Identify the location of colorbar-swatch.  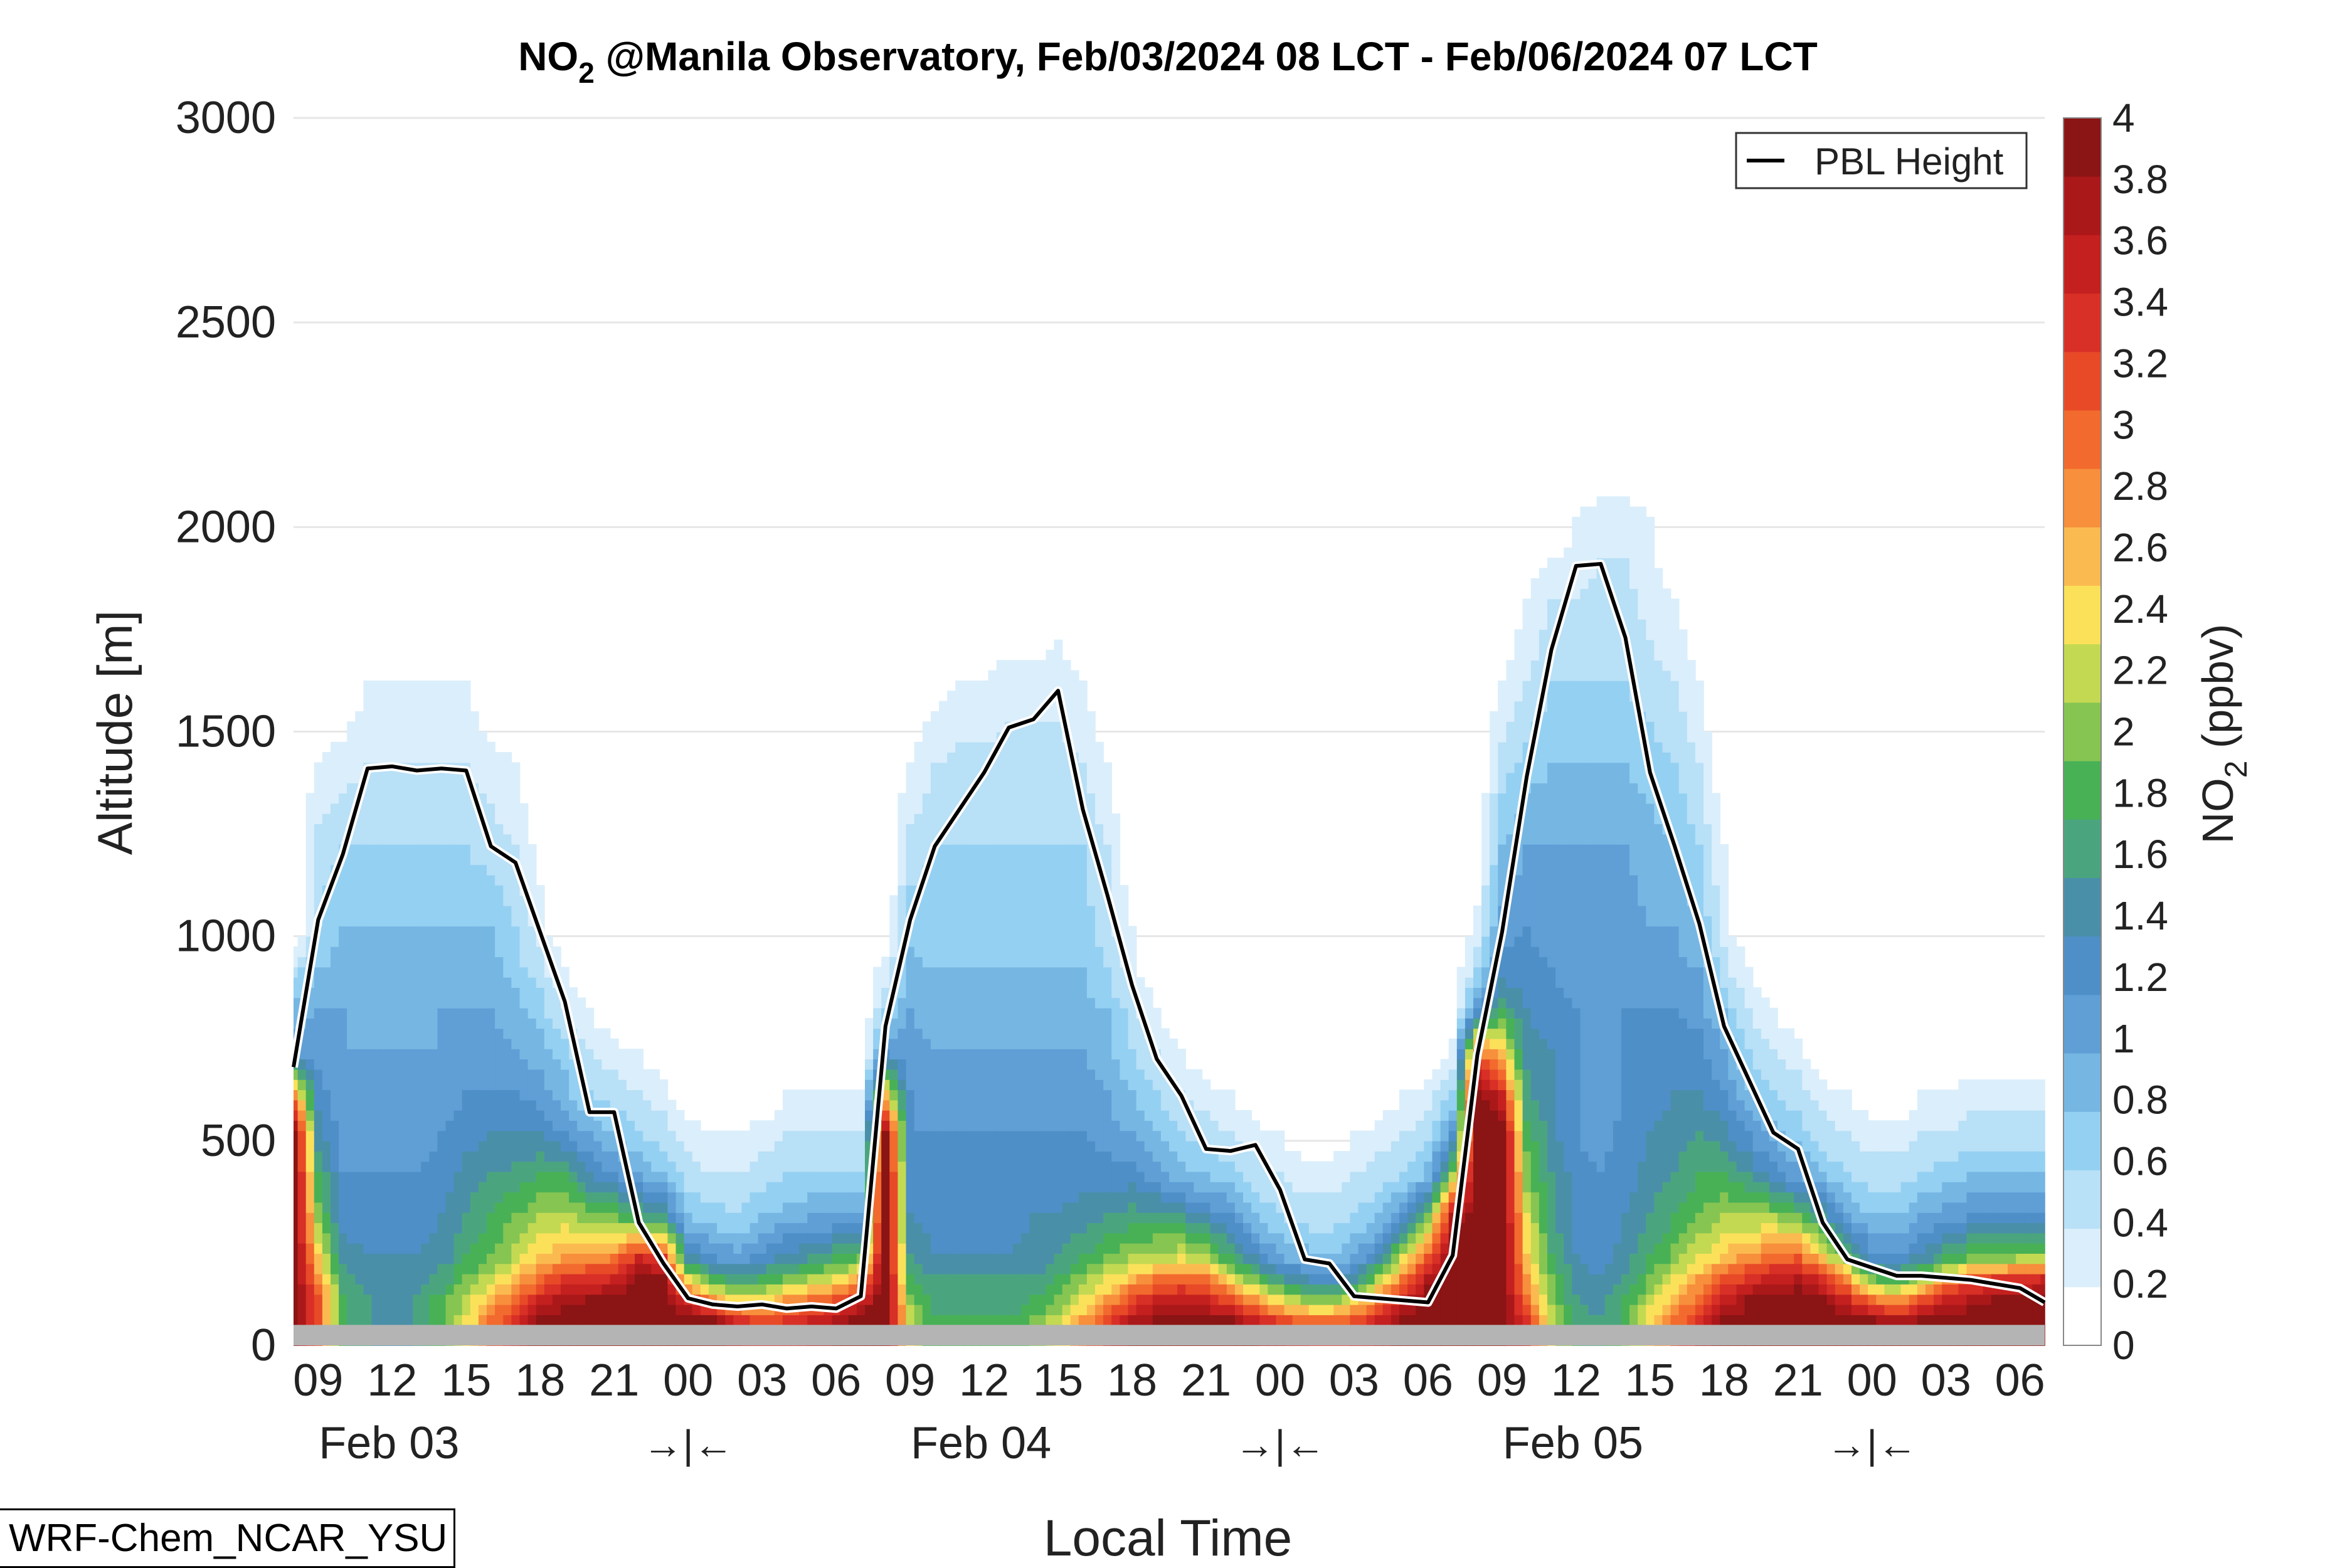
(2082, 264).